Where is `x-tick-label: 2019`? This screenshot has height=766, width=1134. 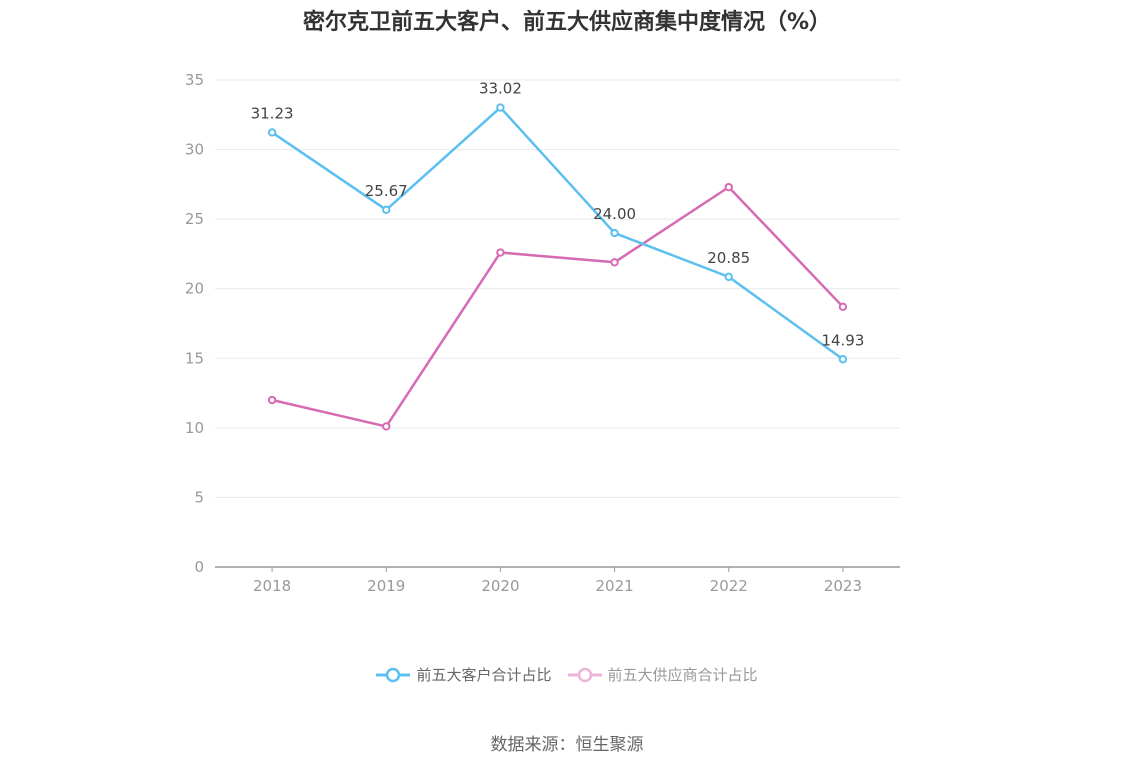
x-tick-label: 2019 is located at coordinates (386, 586).